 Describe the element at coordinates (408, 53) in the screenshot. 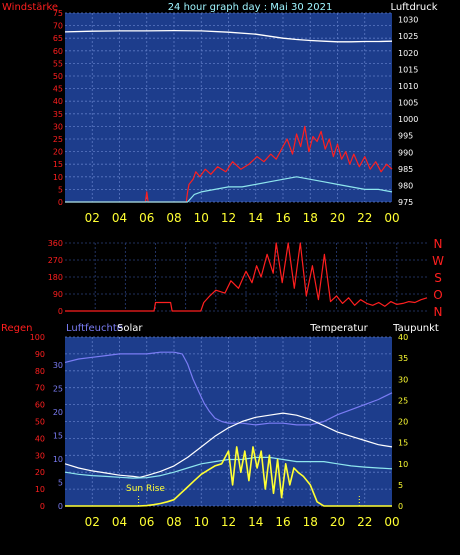

I see `pressure-tick-label: 1020` at that location.